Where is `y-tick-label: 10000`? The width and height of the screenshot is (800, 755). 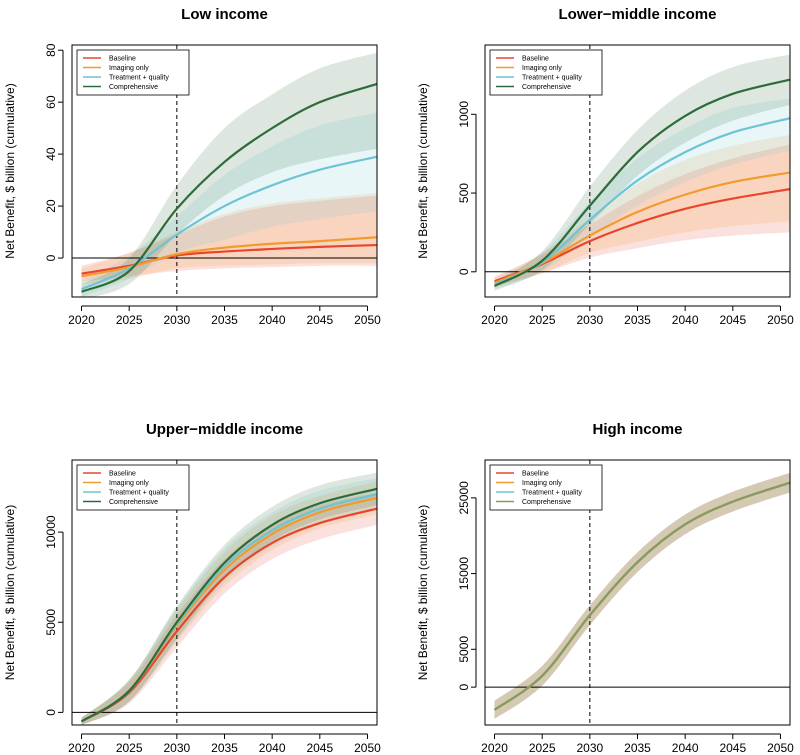
y-tick-label: 10000 is located at coordinates (51, 532).